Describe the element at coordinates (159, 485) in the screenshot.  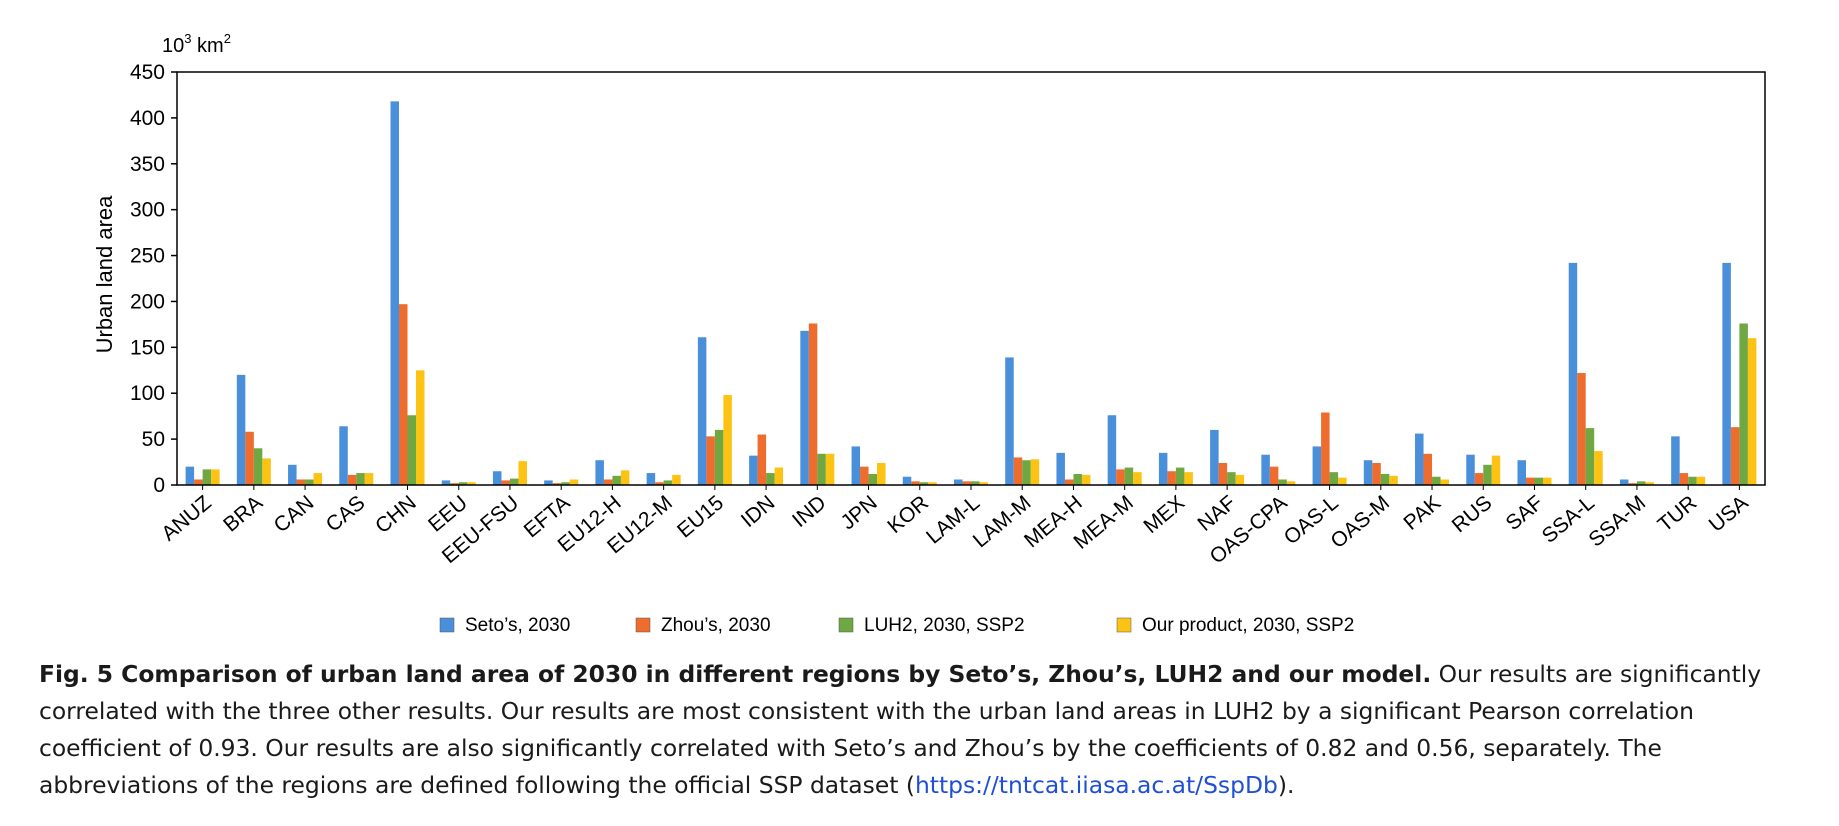
I see `y-tick-label: 0` at that location.